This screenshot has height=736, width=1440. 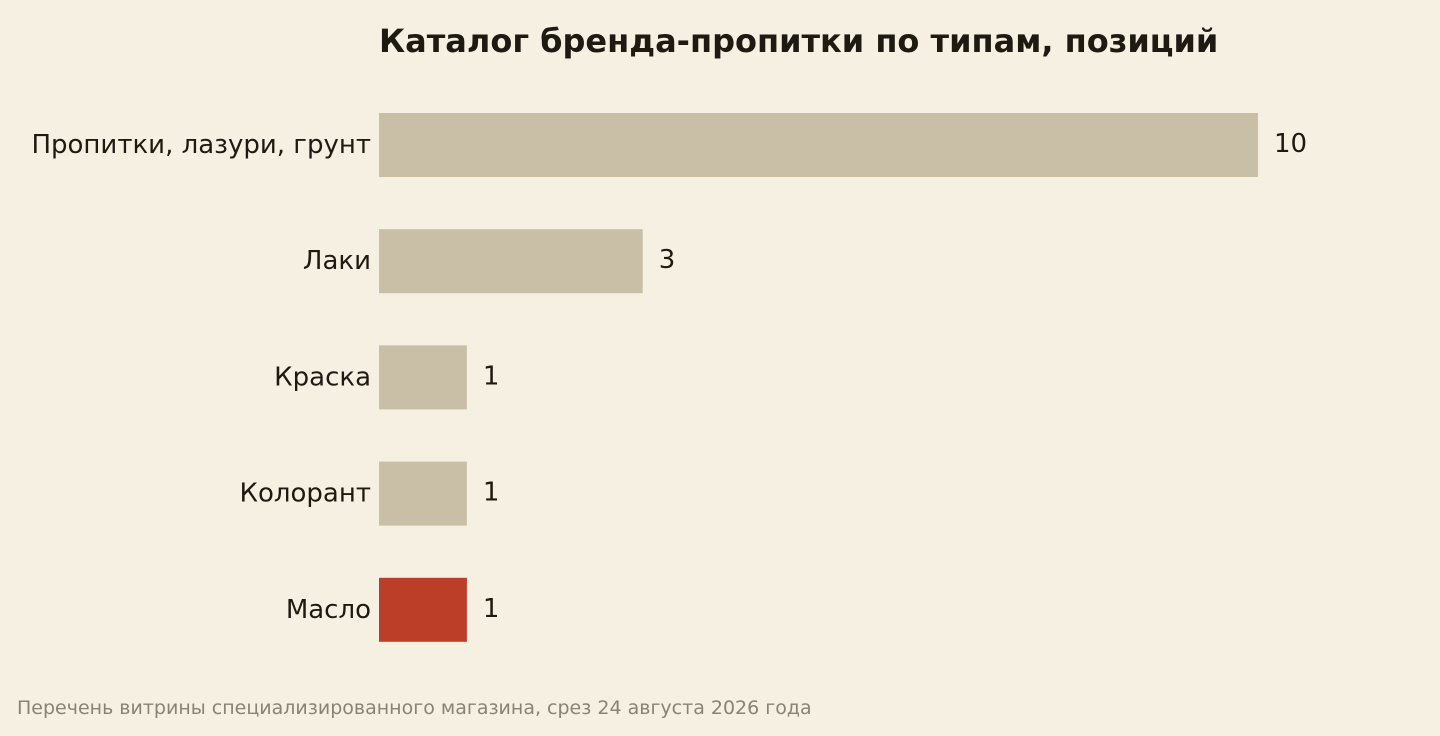 What do you see at coordinates (201, 145) in the screenshot?
I see `category-label-item-1: Пропитки, лазури, грунт` at bounding box center [201, 145].